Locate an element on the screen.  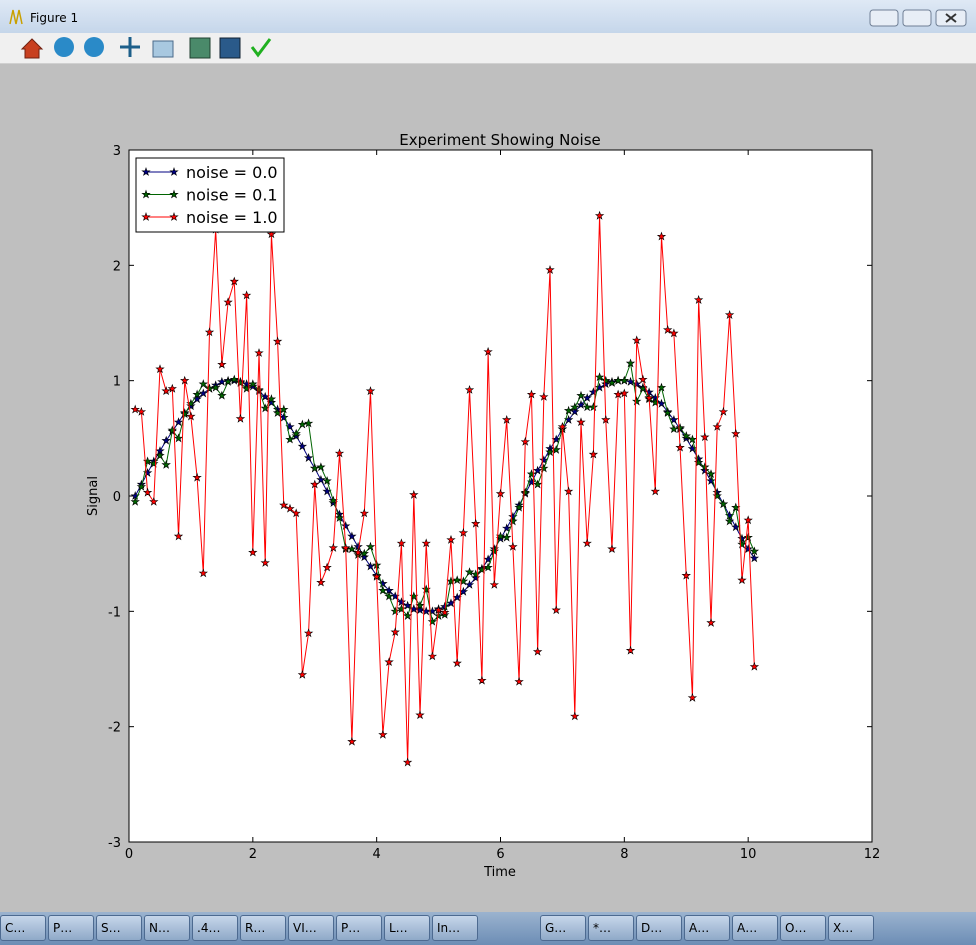
maximize-button is located at coordinates (917, 18).